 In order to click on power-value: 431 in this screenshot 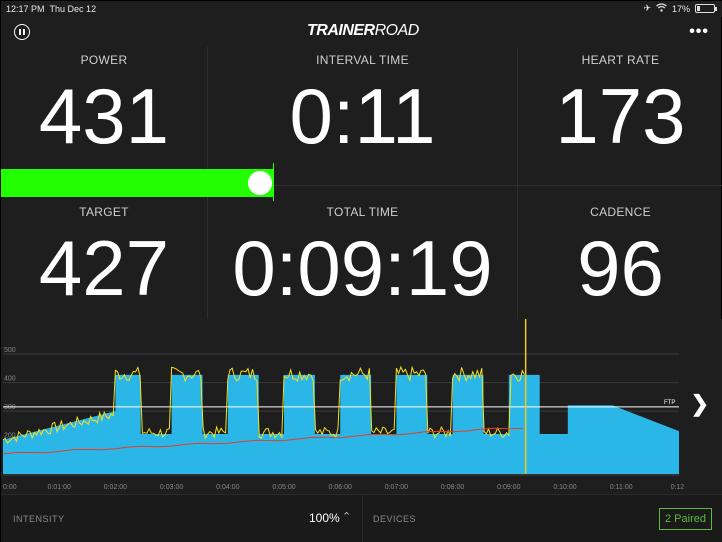, I will do `click(104, 116)`.